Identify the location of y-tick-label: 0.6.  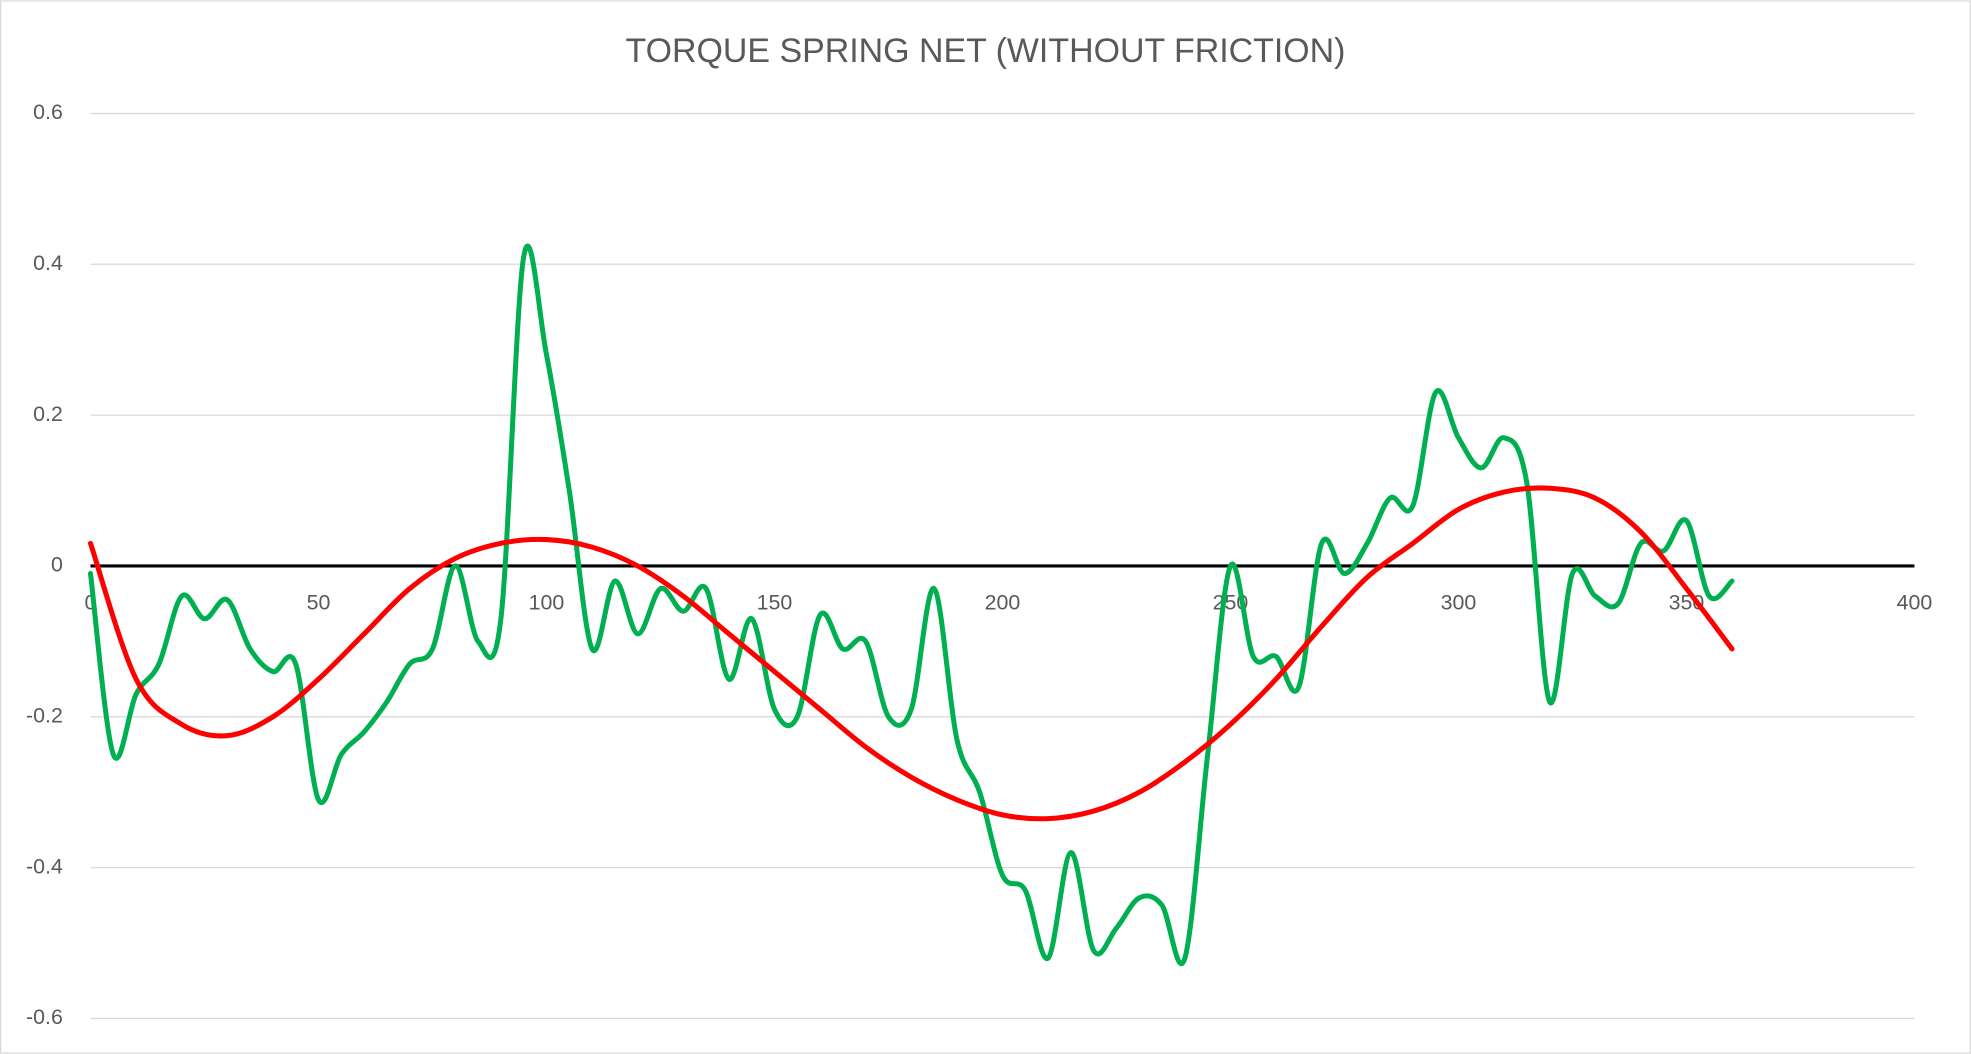
(48, 112).